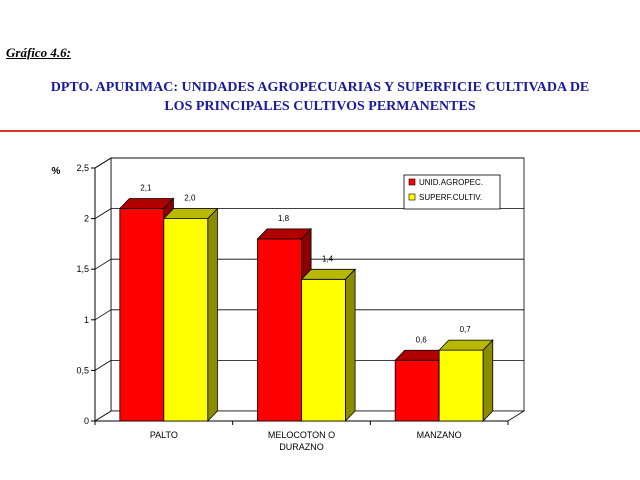 This screenshot has height=480, width=640. Describe the element at coordinates (38, 52) in the screenshot. I see `figure-number: Gráfico 4.6:` at that location.